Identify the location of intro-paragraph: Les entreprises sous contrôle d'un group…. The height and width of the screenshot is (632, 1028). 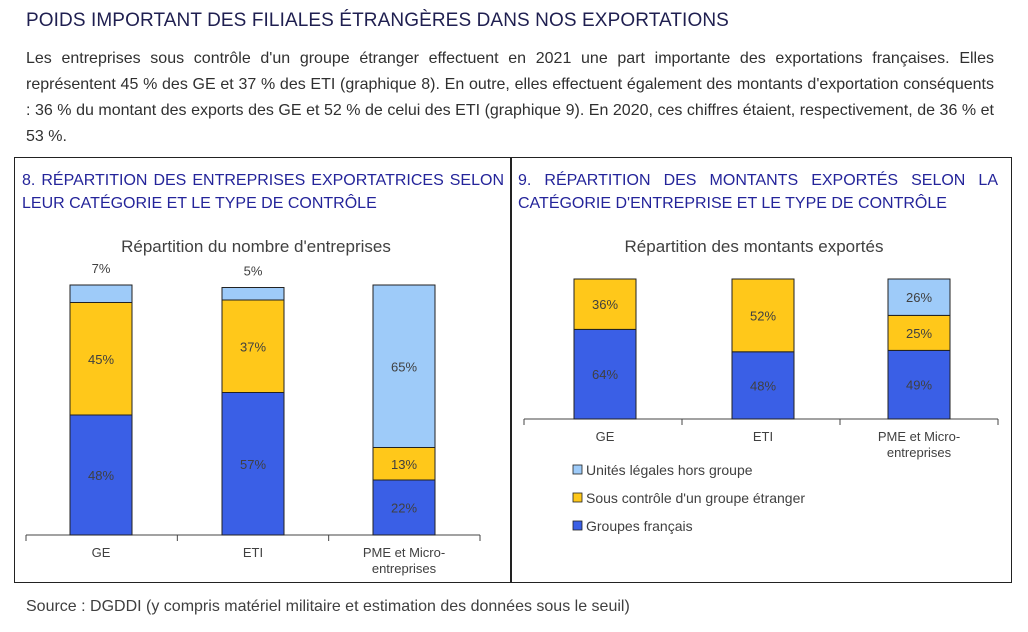
(510, 97).